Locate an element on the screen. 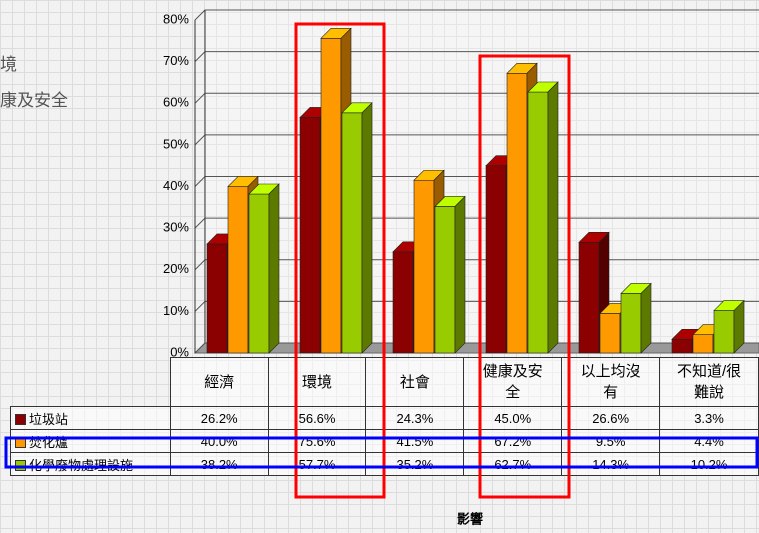 This screenshot has height=533, width=759. y-tick-label: 30% is located at coordinates (176, 227).